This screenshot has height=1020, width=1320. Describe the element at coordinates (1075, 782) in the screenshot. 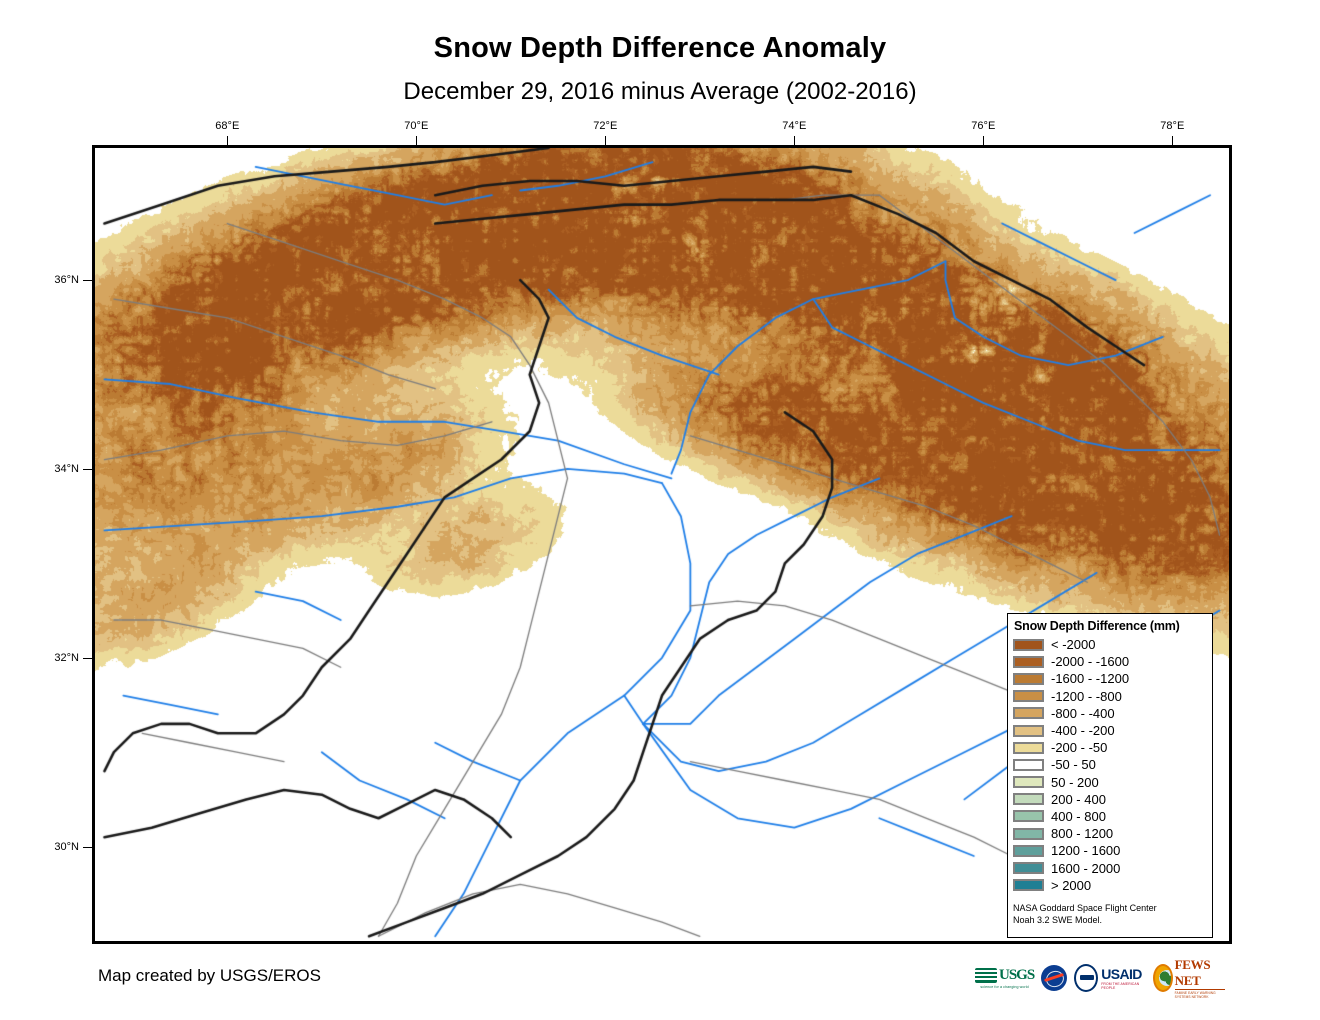

I see `legend-label: 50 - 200` at that location.